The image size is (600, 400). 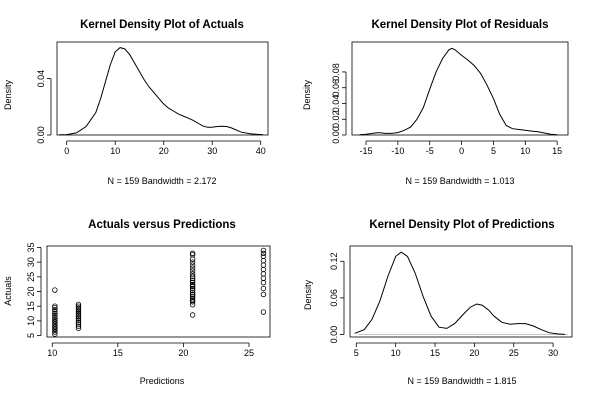 What do you see at coordinates (366, 151) in the screenshot?
I see `x-tick-label: -15` at bounding box center [366, 151].